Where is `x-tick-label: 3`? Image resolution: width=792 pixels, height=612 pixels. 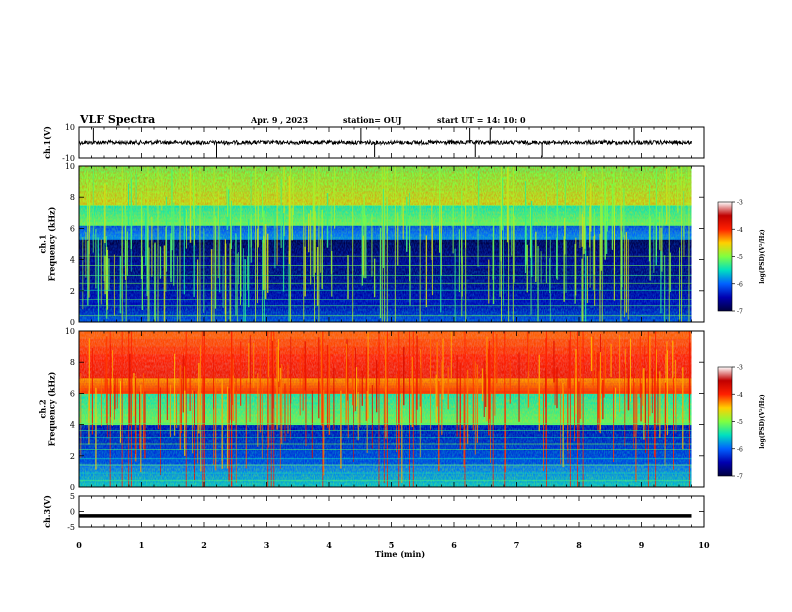 x-tick-label: 3 is located at coordinates (267, 545).